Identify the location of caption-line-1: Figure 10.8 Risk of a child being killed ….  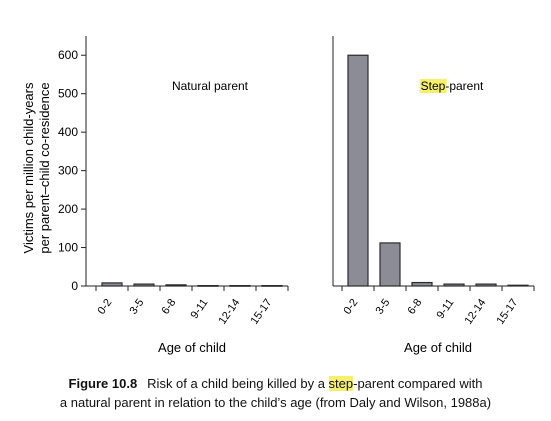
(275, 383).